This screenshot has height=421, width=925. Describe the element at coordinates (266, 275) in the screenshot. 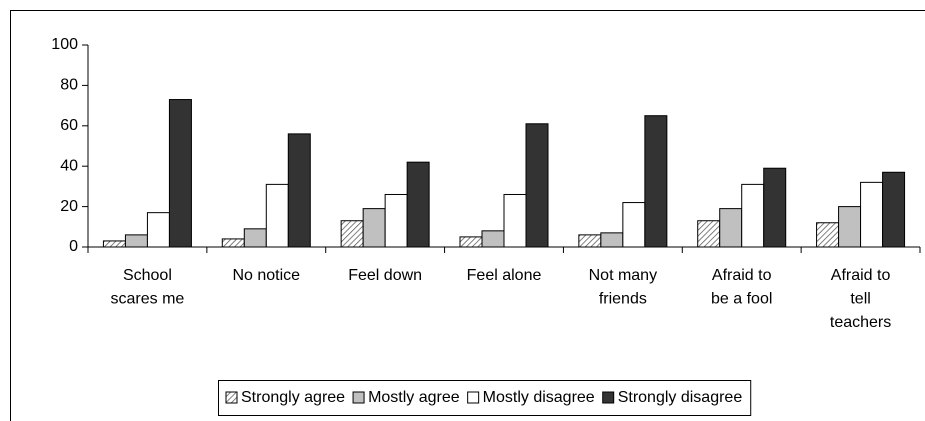

I see `x-tick-label: No notice` at that location.